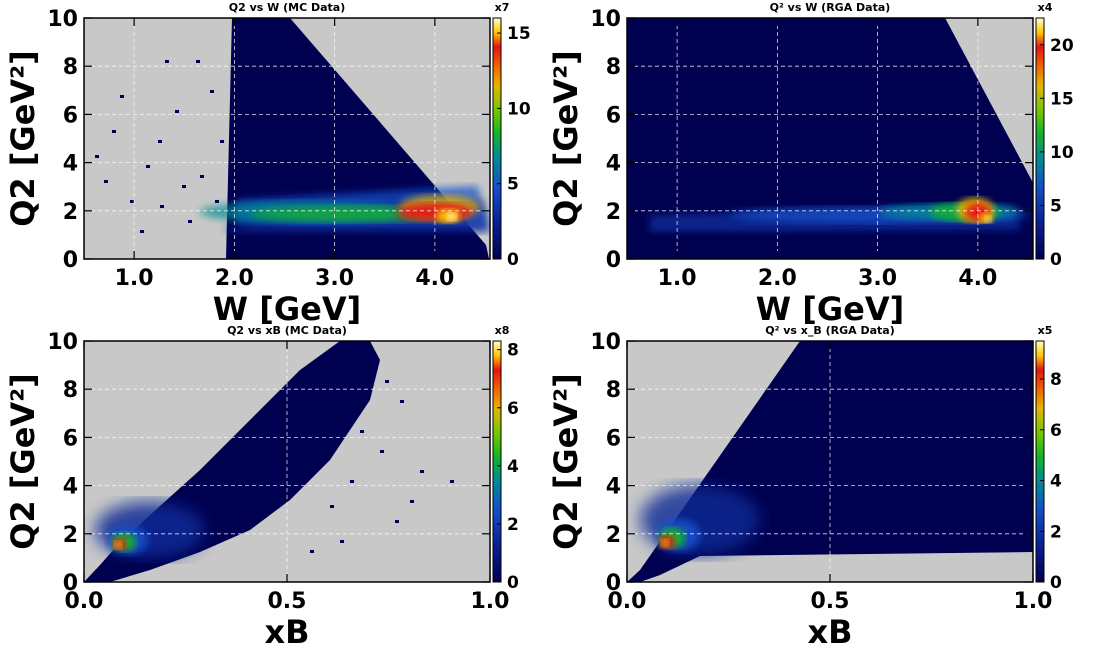  Describe the element at coordinates (287, 330) in the screenshot. I see `plot-title: Q2 vs xB (MC Data)` at that location.